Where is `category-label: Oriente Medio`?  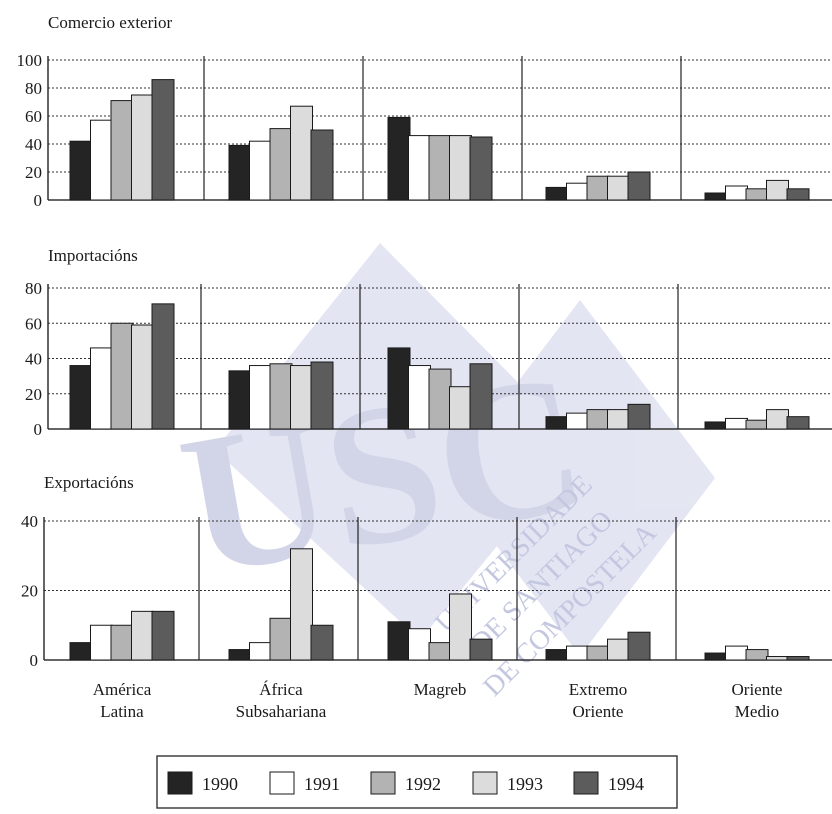 category-label: Oriente Medio is located at coordinates (757, 700).